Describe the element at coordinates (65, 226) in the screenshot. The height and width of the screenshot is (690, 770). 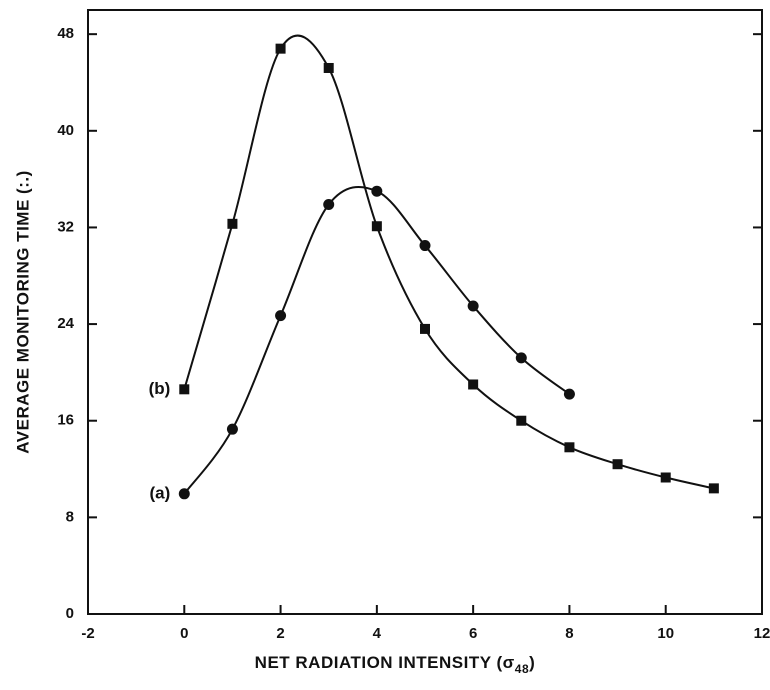
I see `y-tick-label: 32` at that location.